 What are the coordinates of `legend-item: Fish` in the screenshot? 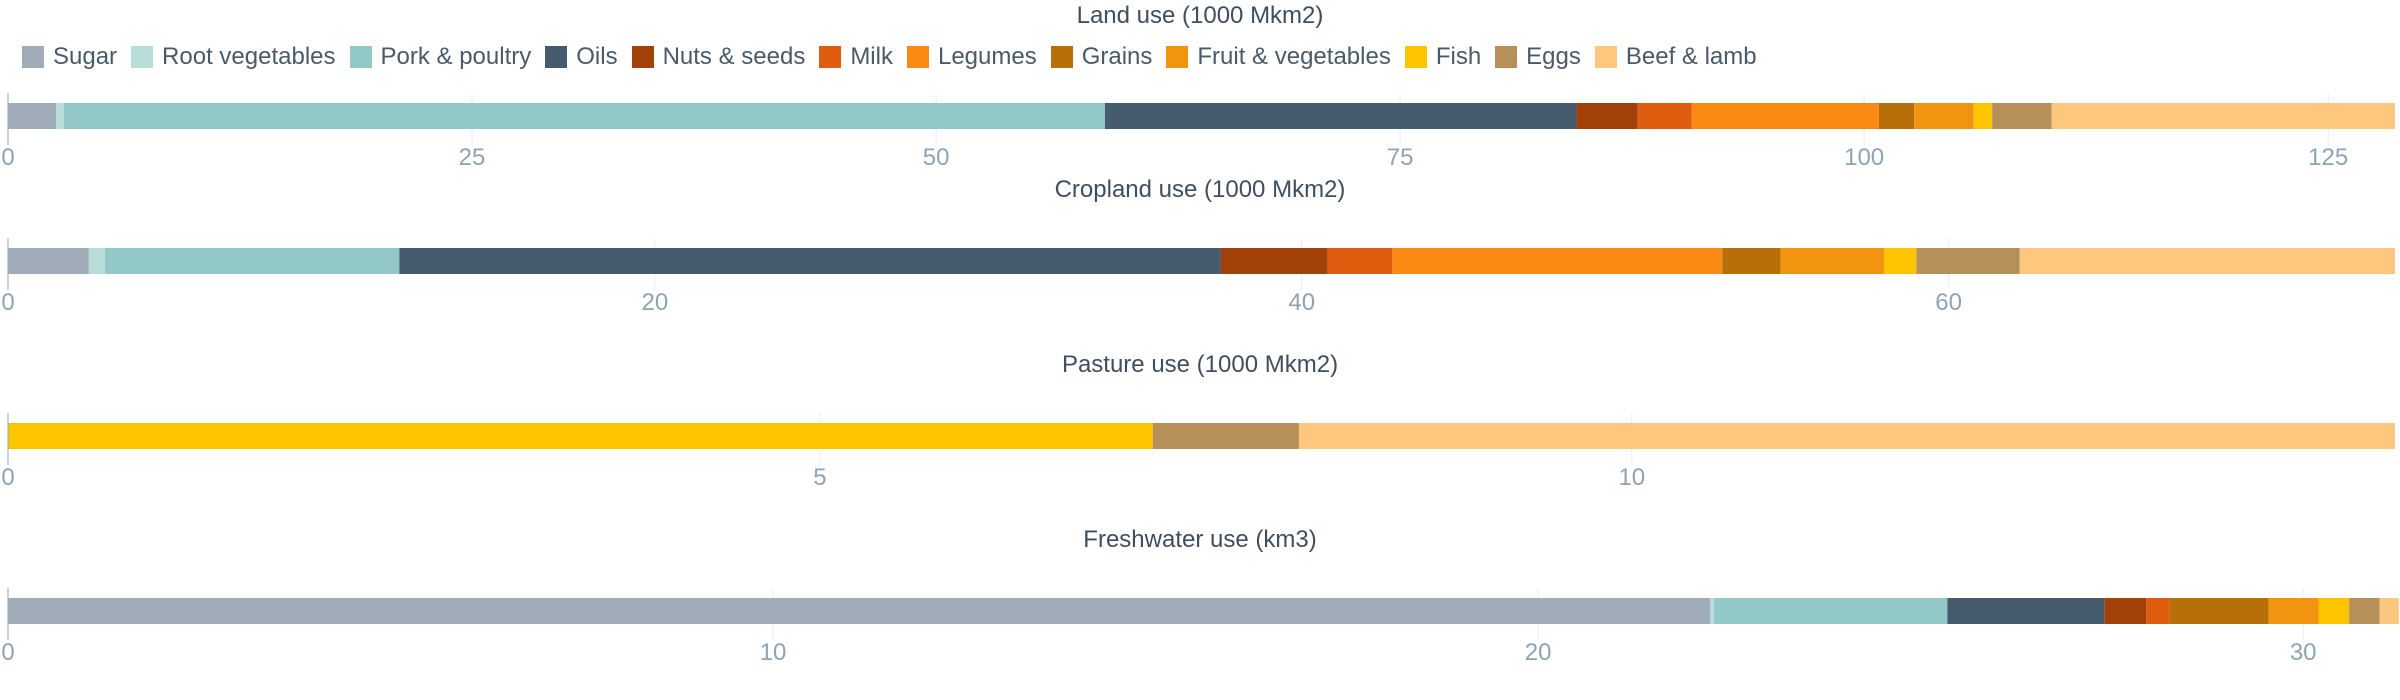 It's located at (1443, 57).